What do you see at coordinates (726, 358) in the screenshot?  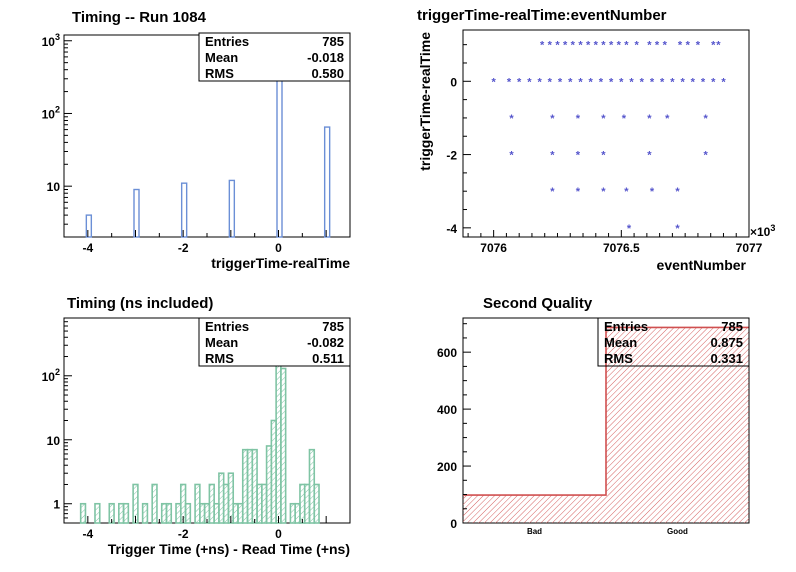 I see `stats-rms-value: 0.331` at bounding box center [726, 358].